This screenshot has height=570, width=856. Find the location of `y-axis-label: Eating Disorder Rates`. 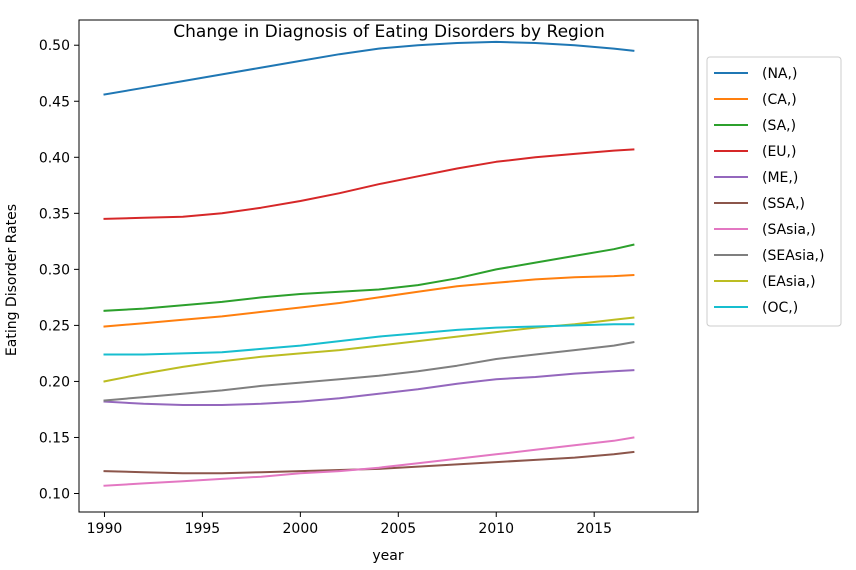

y-axis-label: Eating Disorder Rates is located at coordinates (12, 280).